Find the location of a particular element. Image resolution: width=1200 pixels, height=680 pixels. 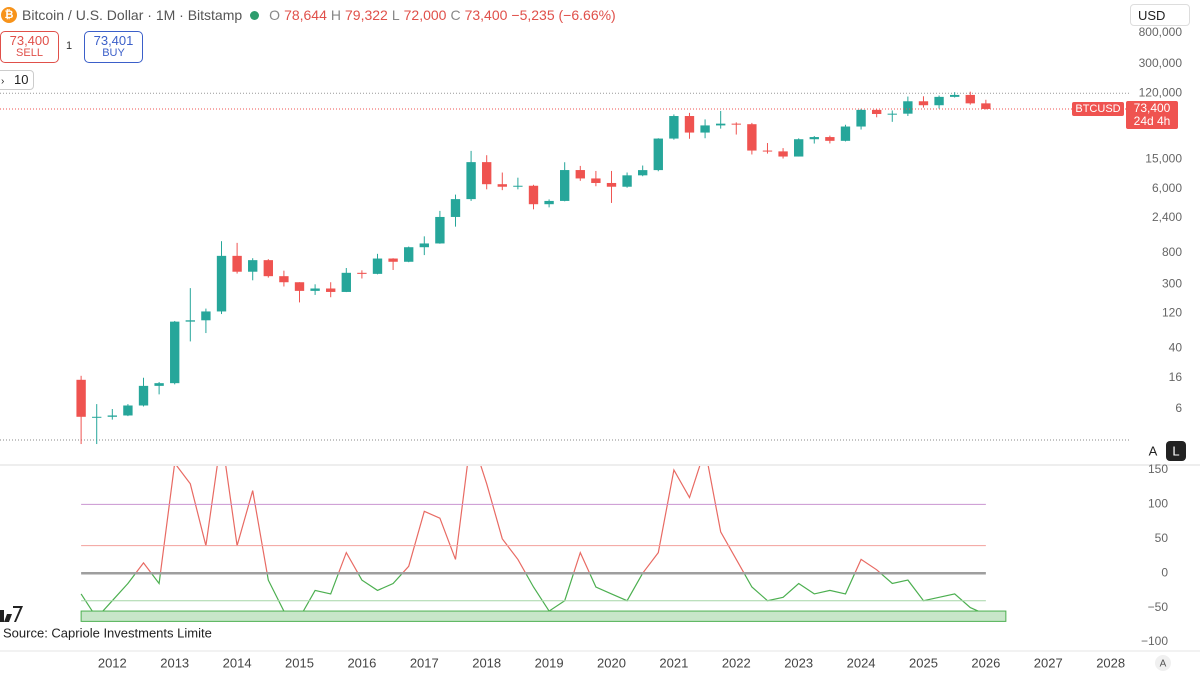

corner-button-label: A is located at coordinates (1163, 664).